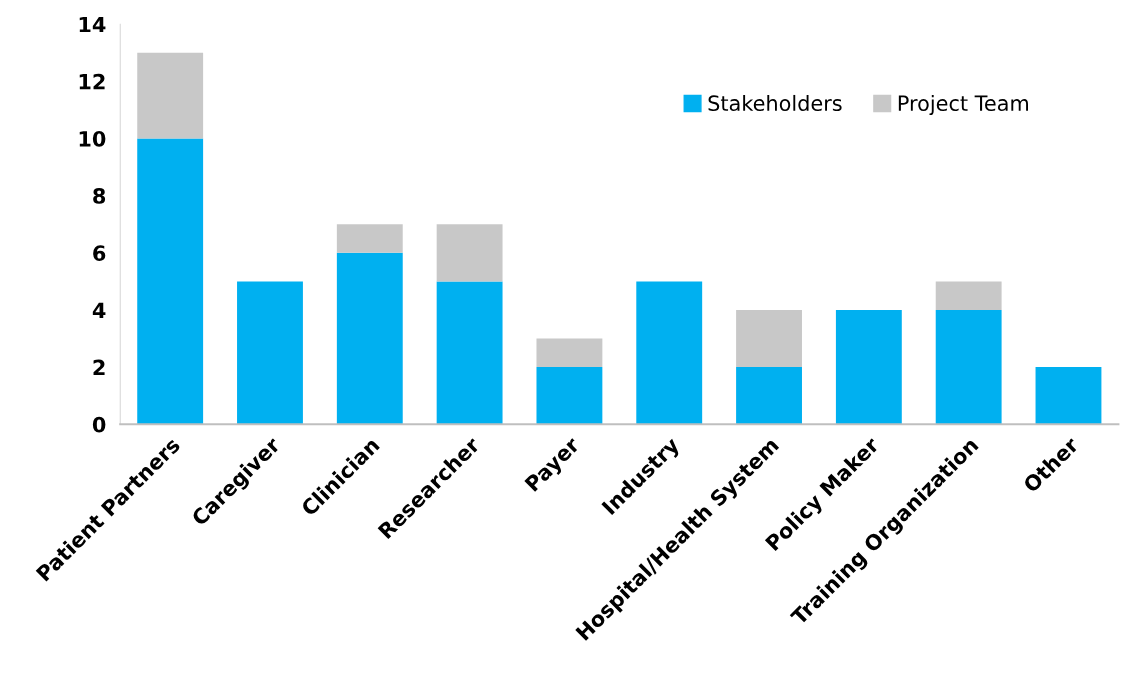  Describe the element at coordinates (99, 424) in the screenshot. I see `y-tick-label: 0` at that location.